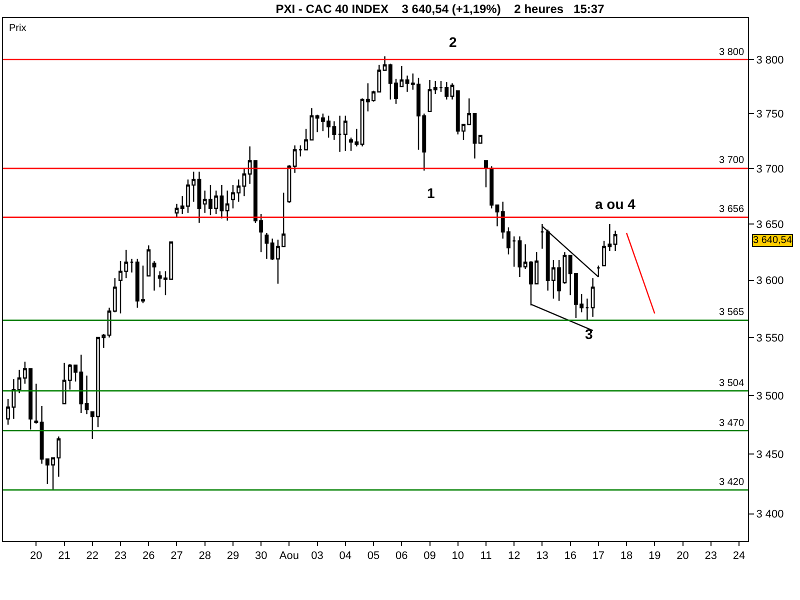 This screenshot has height=600, width=800. I want to click on y-tick-label: 3 650, so click(770, 224).